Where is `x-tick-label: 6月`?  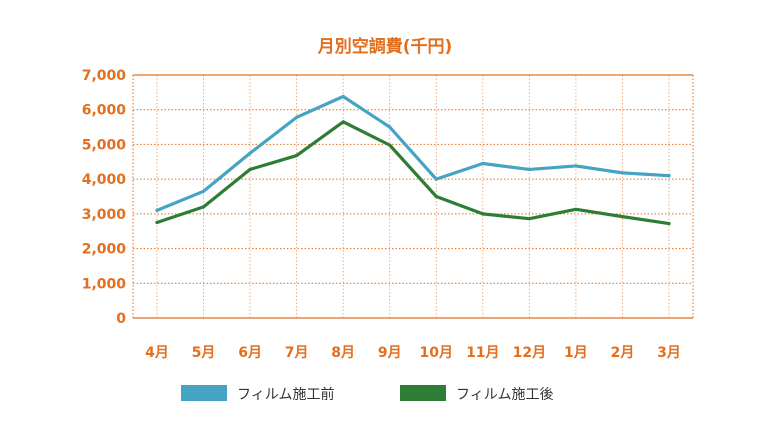
x-tick-label: 6月 is located at coordinates (250, 353).